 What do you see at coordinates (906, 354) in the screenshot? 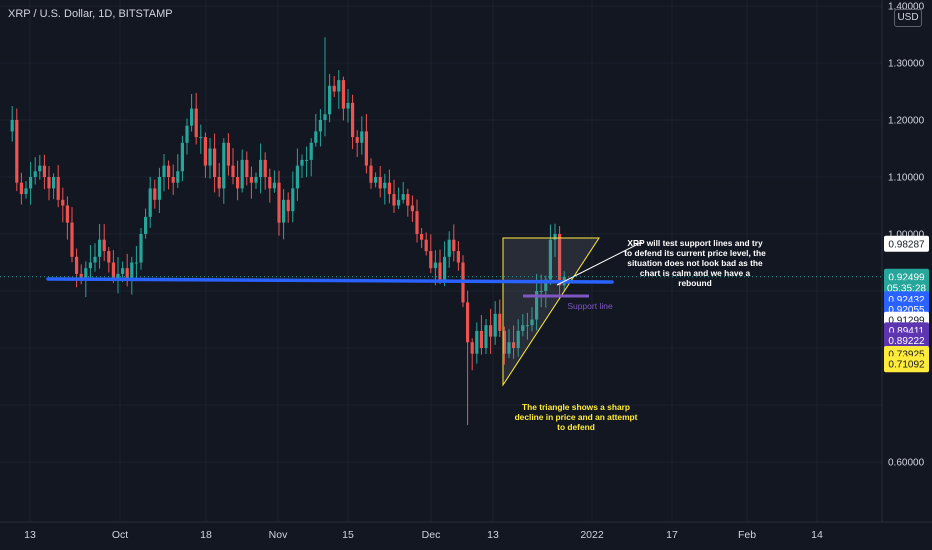
I see `price-tag-label: 0.73925` at bounding box center [906, 354].